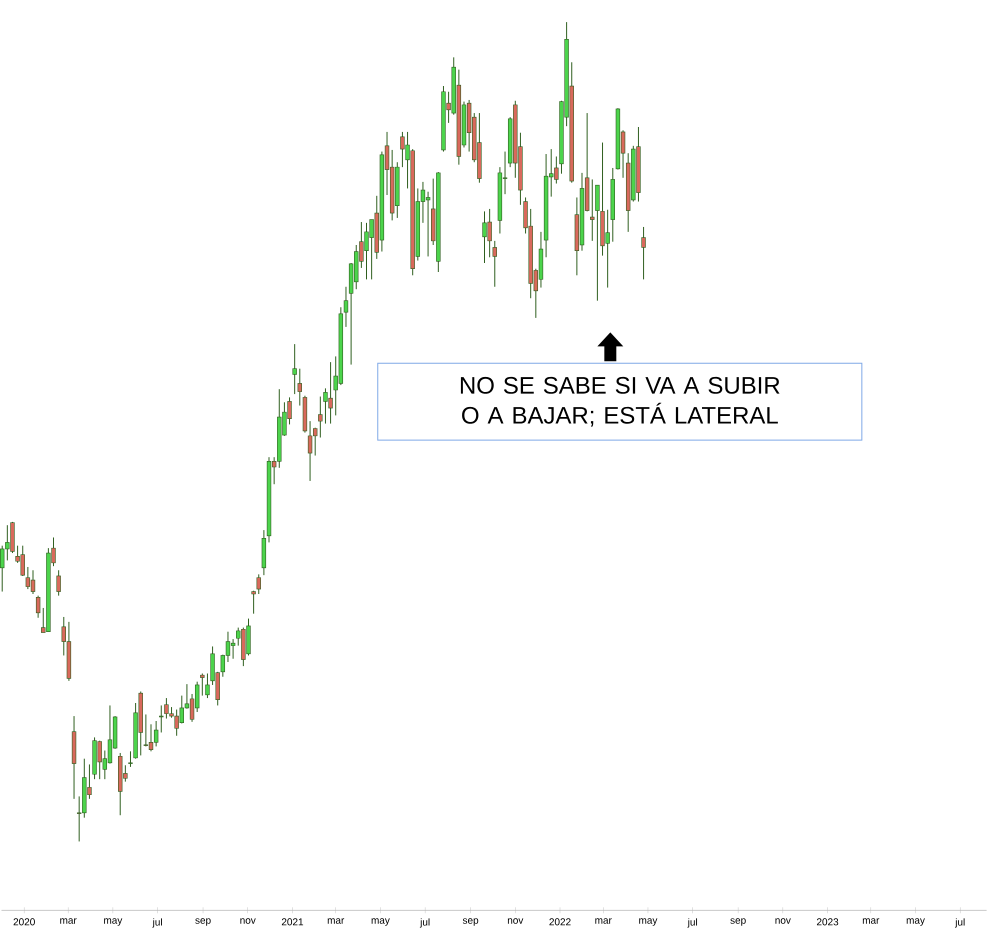 Image resolution: width=987 pixels, height=934 pixels. I want to click on x-tick-label: 2023, so click(827, 922).